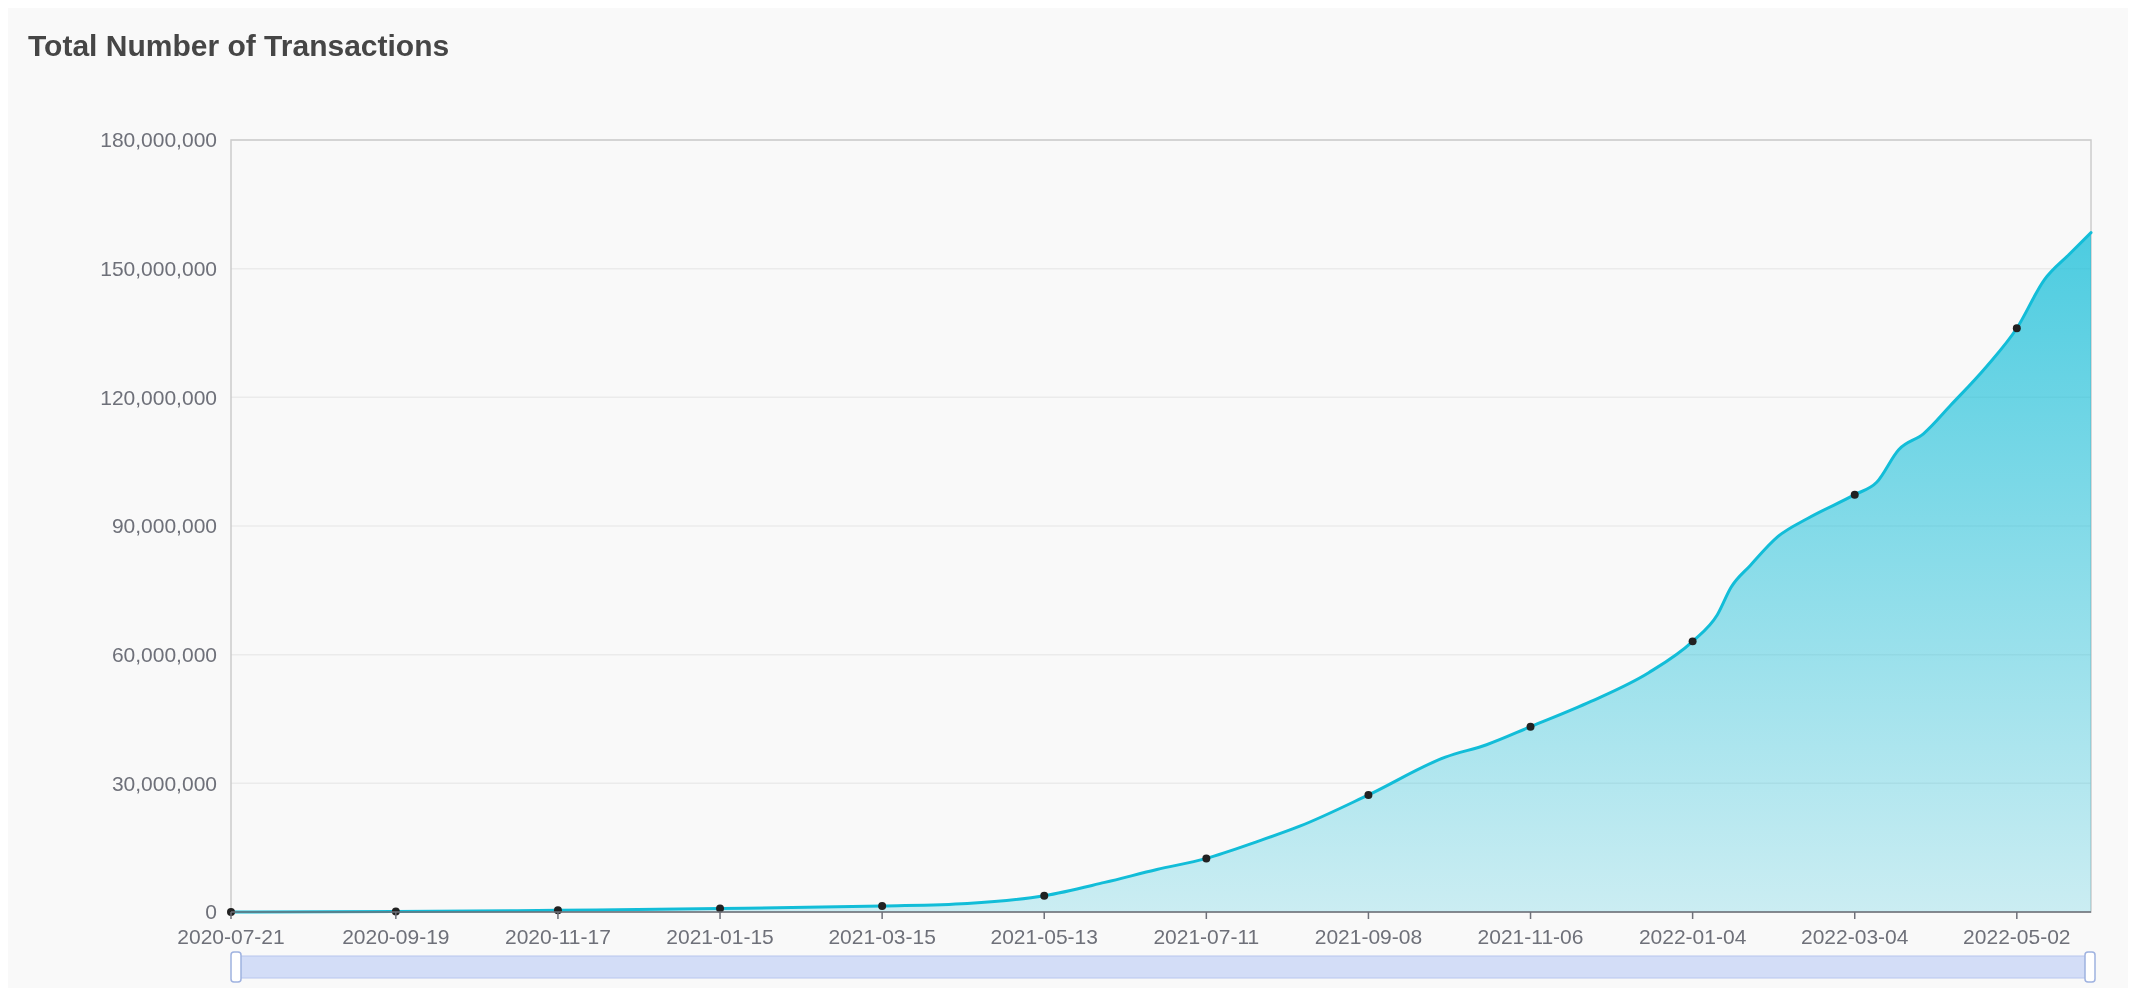 The image size is (2136, 994). What do you see at coordinates (239, 45) in the screenshot?
I see `chart-title: Total Number of Transactions` at bounding box center [239, 45].